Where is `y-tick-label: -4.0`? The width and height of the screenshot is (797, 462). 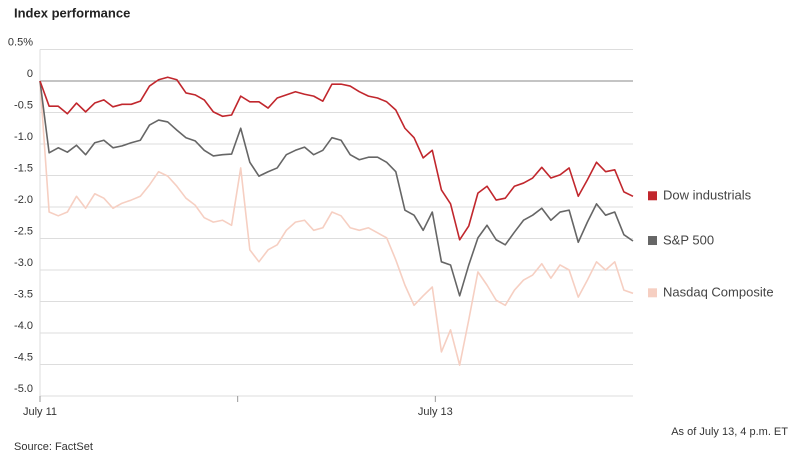
y-tick-label: -4.0 is located at coordinates (23, 326).